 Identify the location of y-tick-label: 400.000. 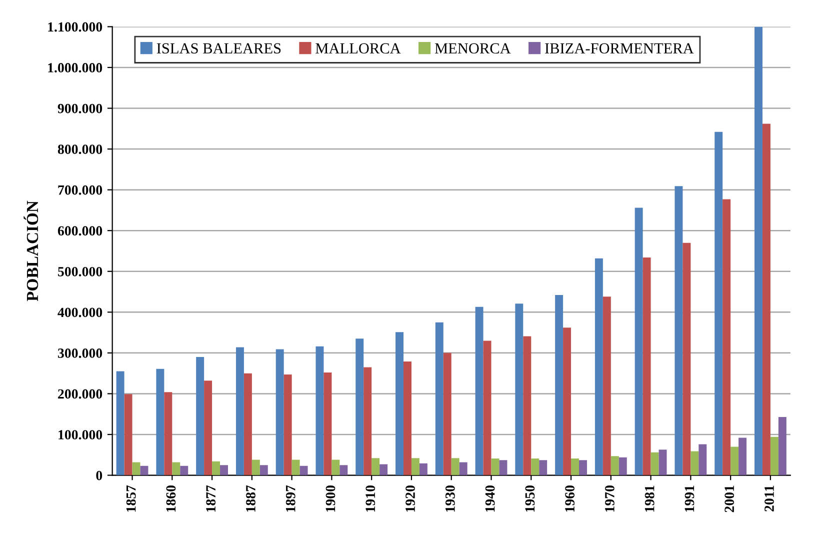
(80, 313).